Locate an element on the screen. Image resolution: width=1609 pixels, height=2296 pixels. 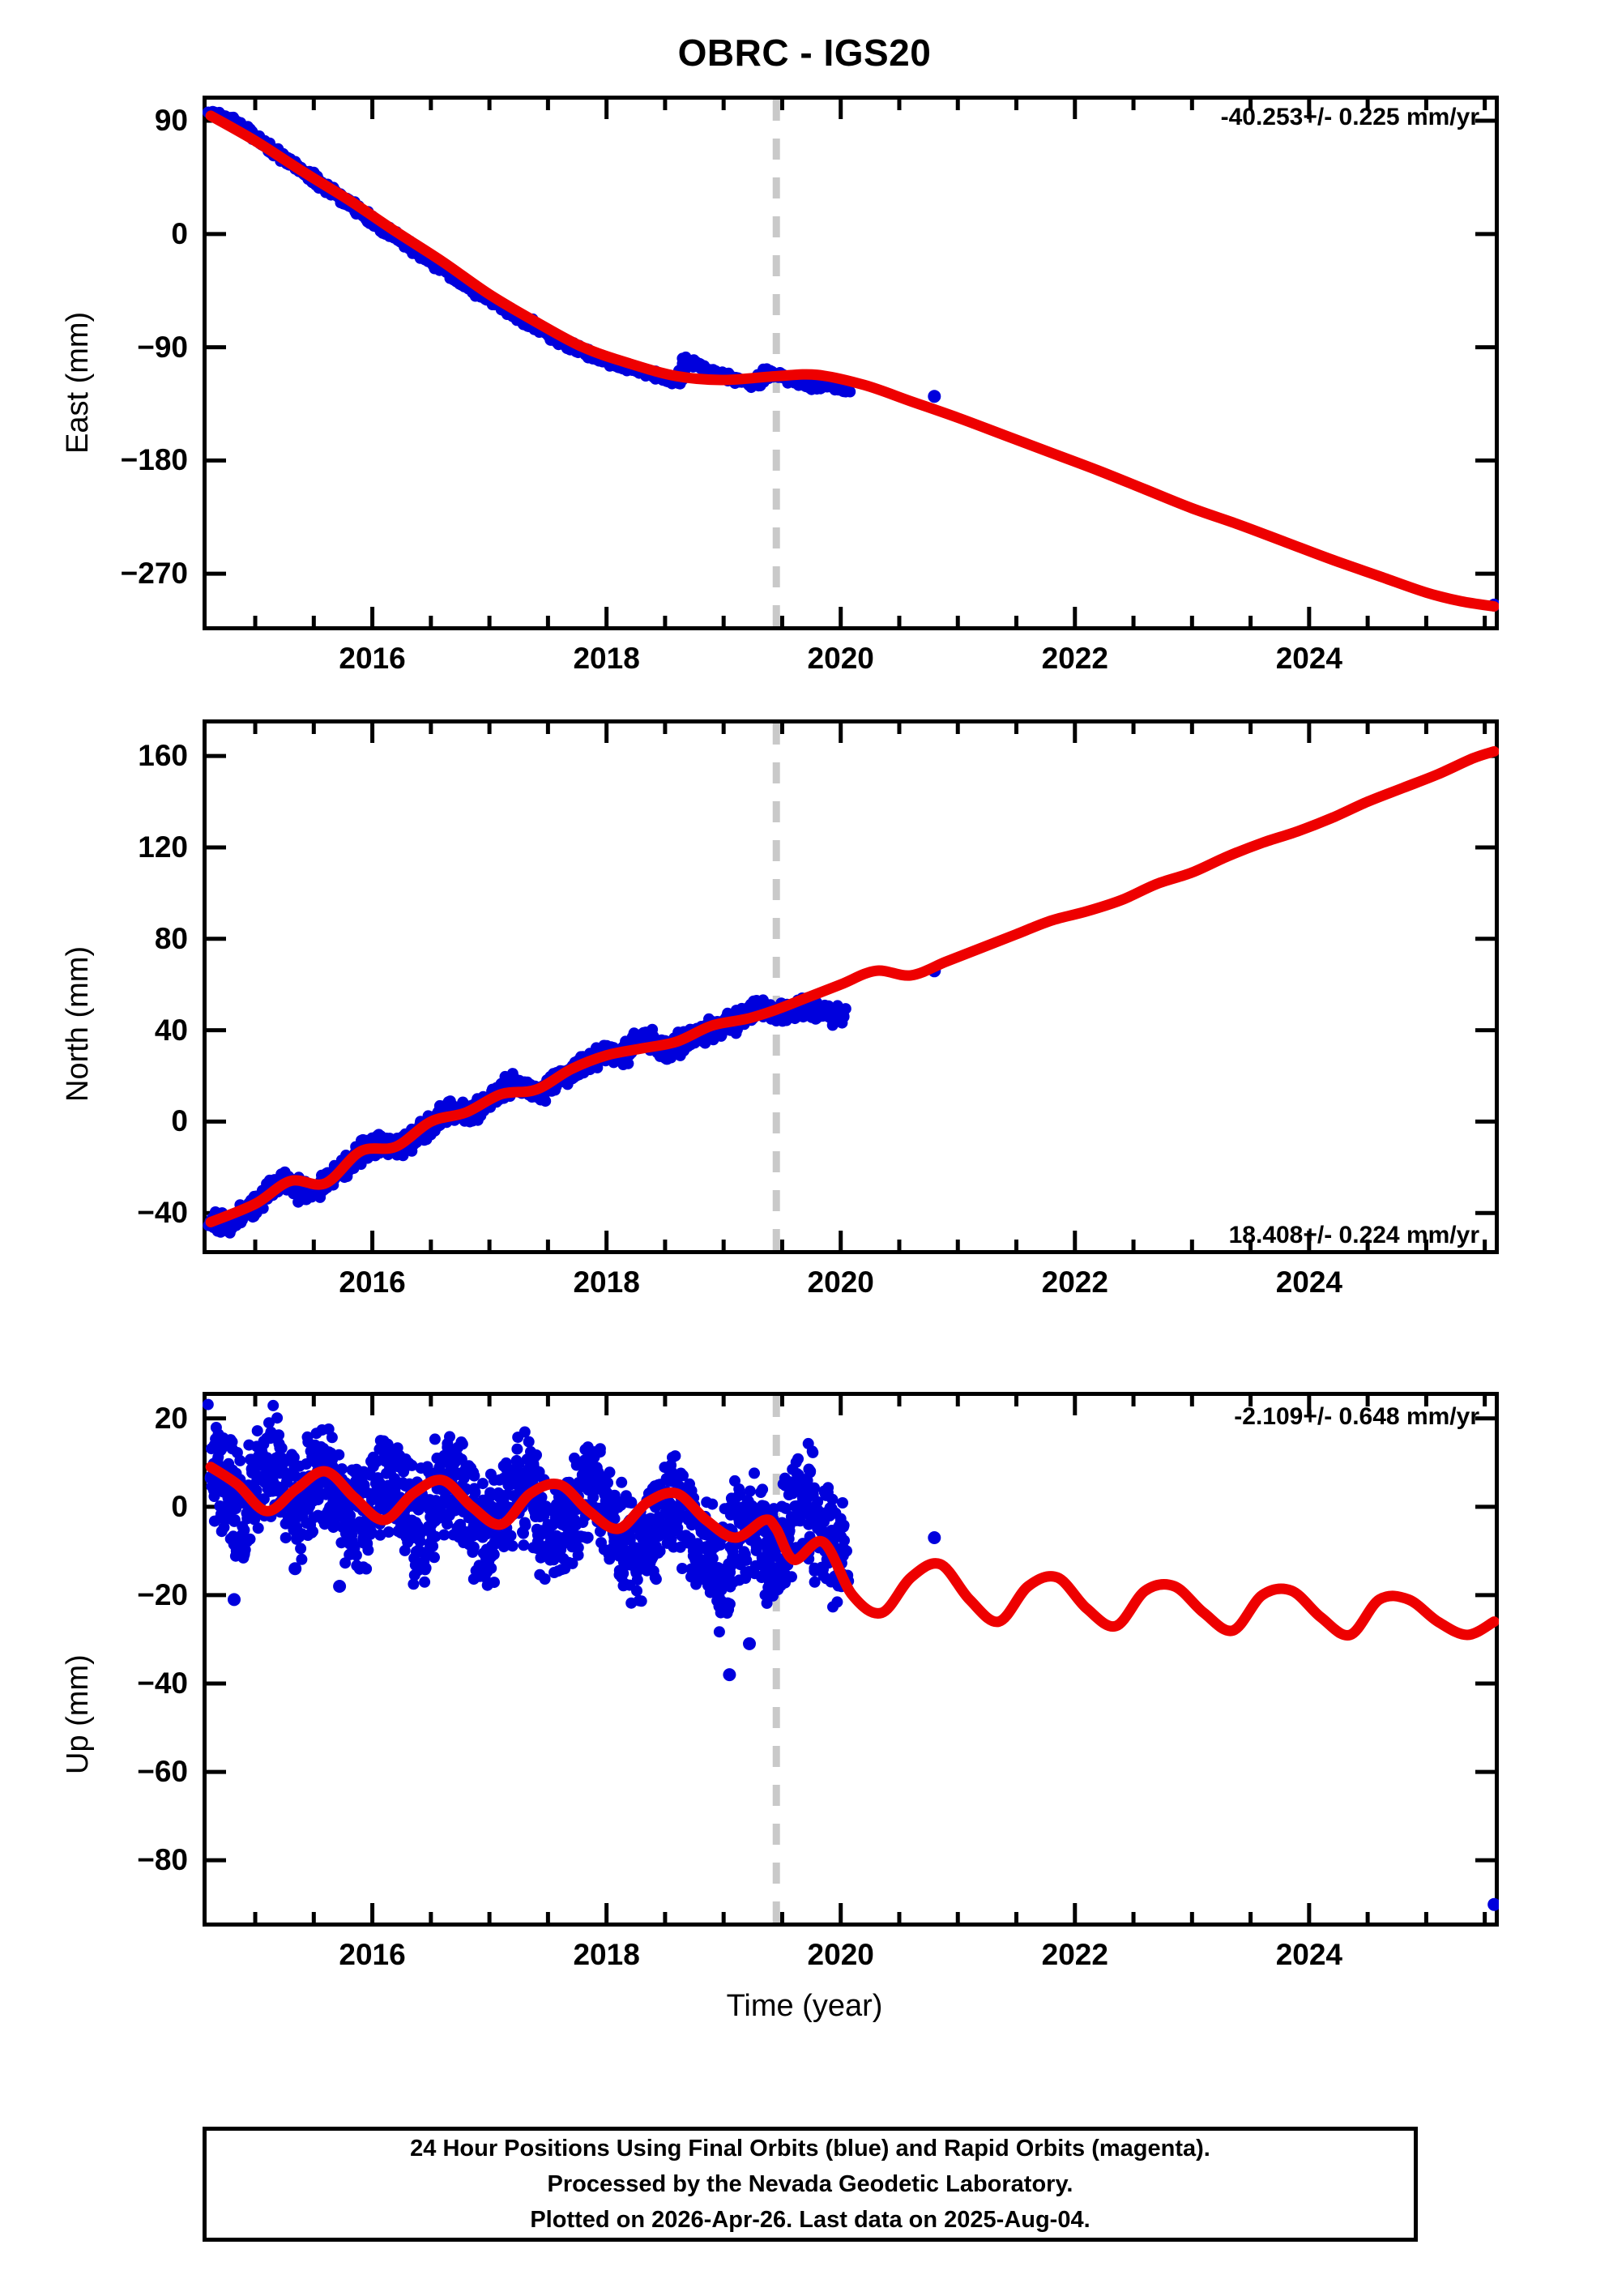
north-rate-annotation: 18.408+/- 0.224 mm/yr is located at coordinates (1353, 1235).